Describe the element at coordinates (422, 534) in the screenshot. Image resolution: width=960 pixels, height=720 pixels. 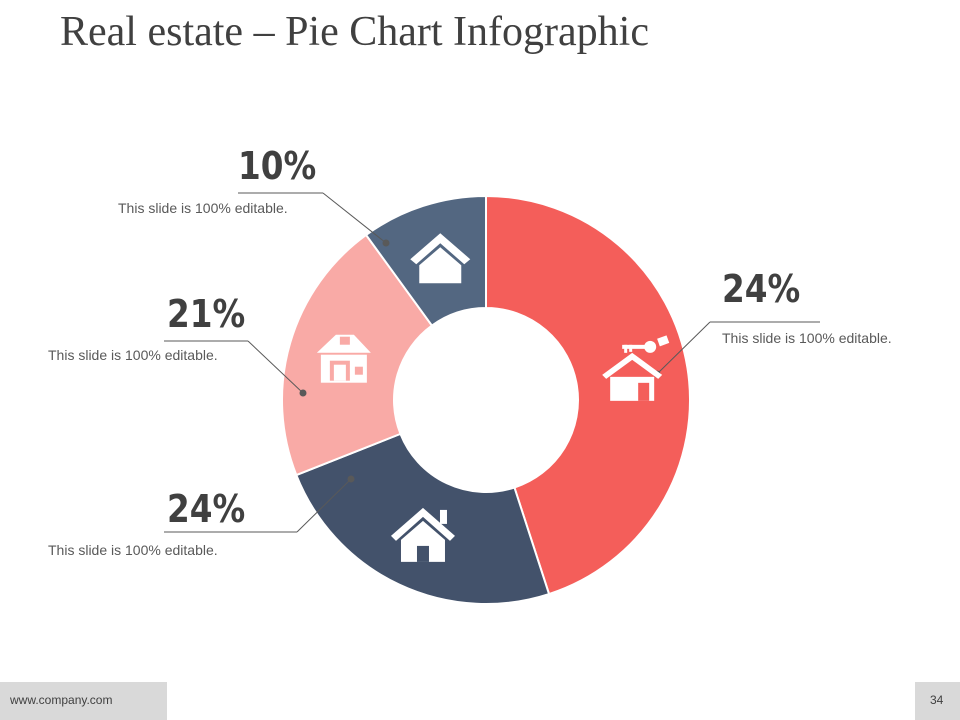
I see `house-icon` at that location.